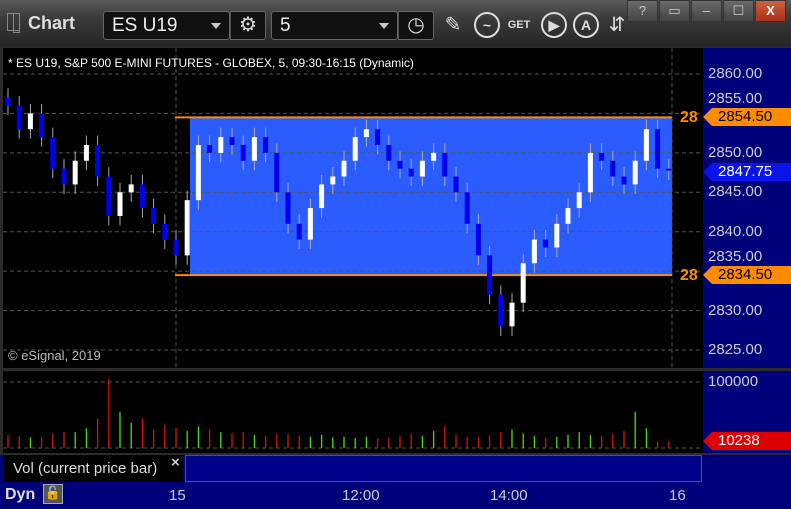 This screenshot has width=791, height=509. I want to click on price-tick: 2840.00, so click(735, 231).